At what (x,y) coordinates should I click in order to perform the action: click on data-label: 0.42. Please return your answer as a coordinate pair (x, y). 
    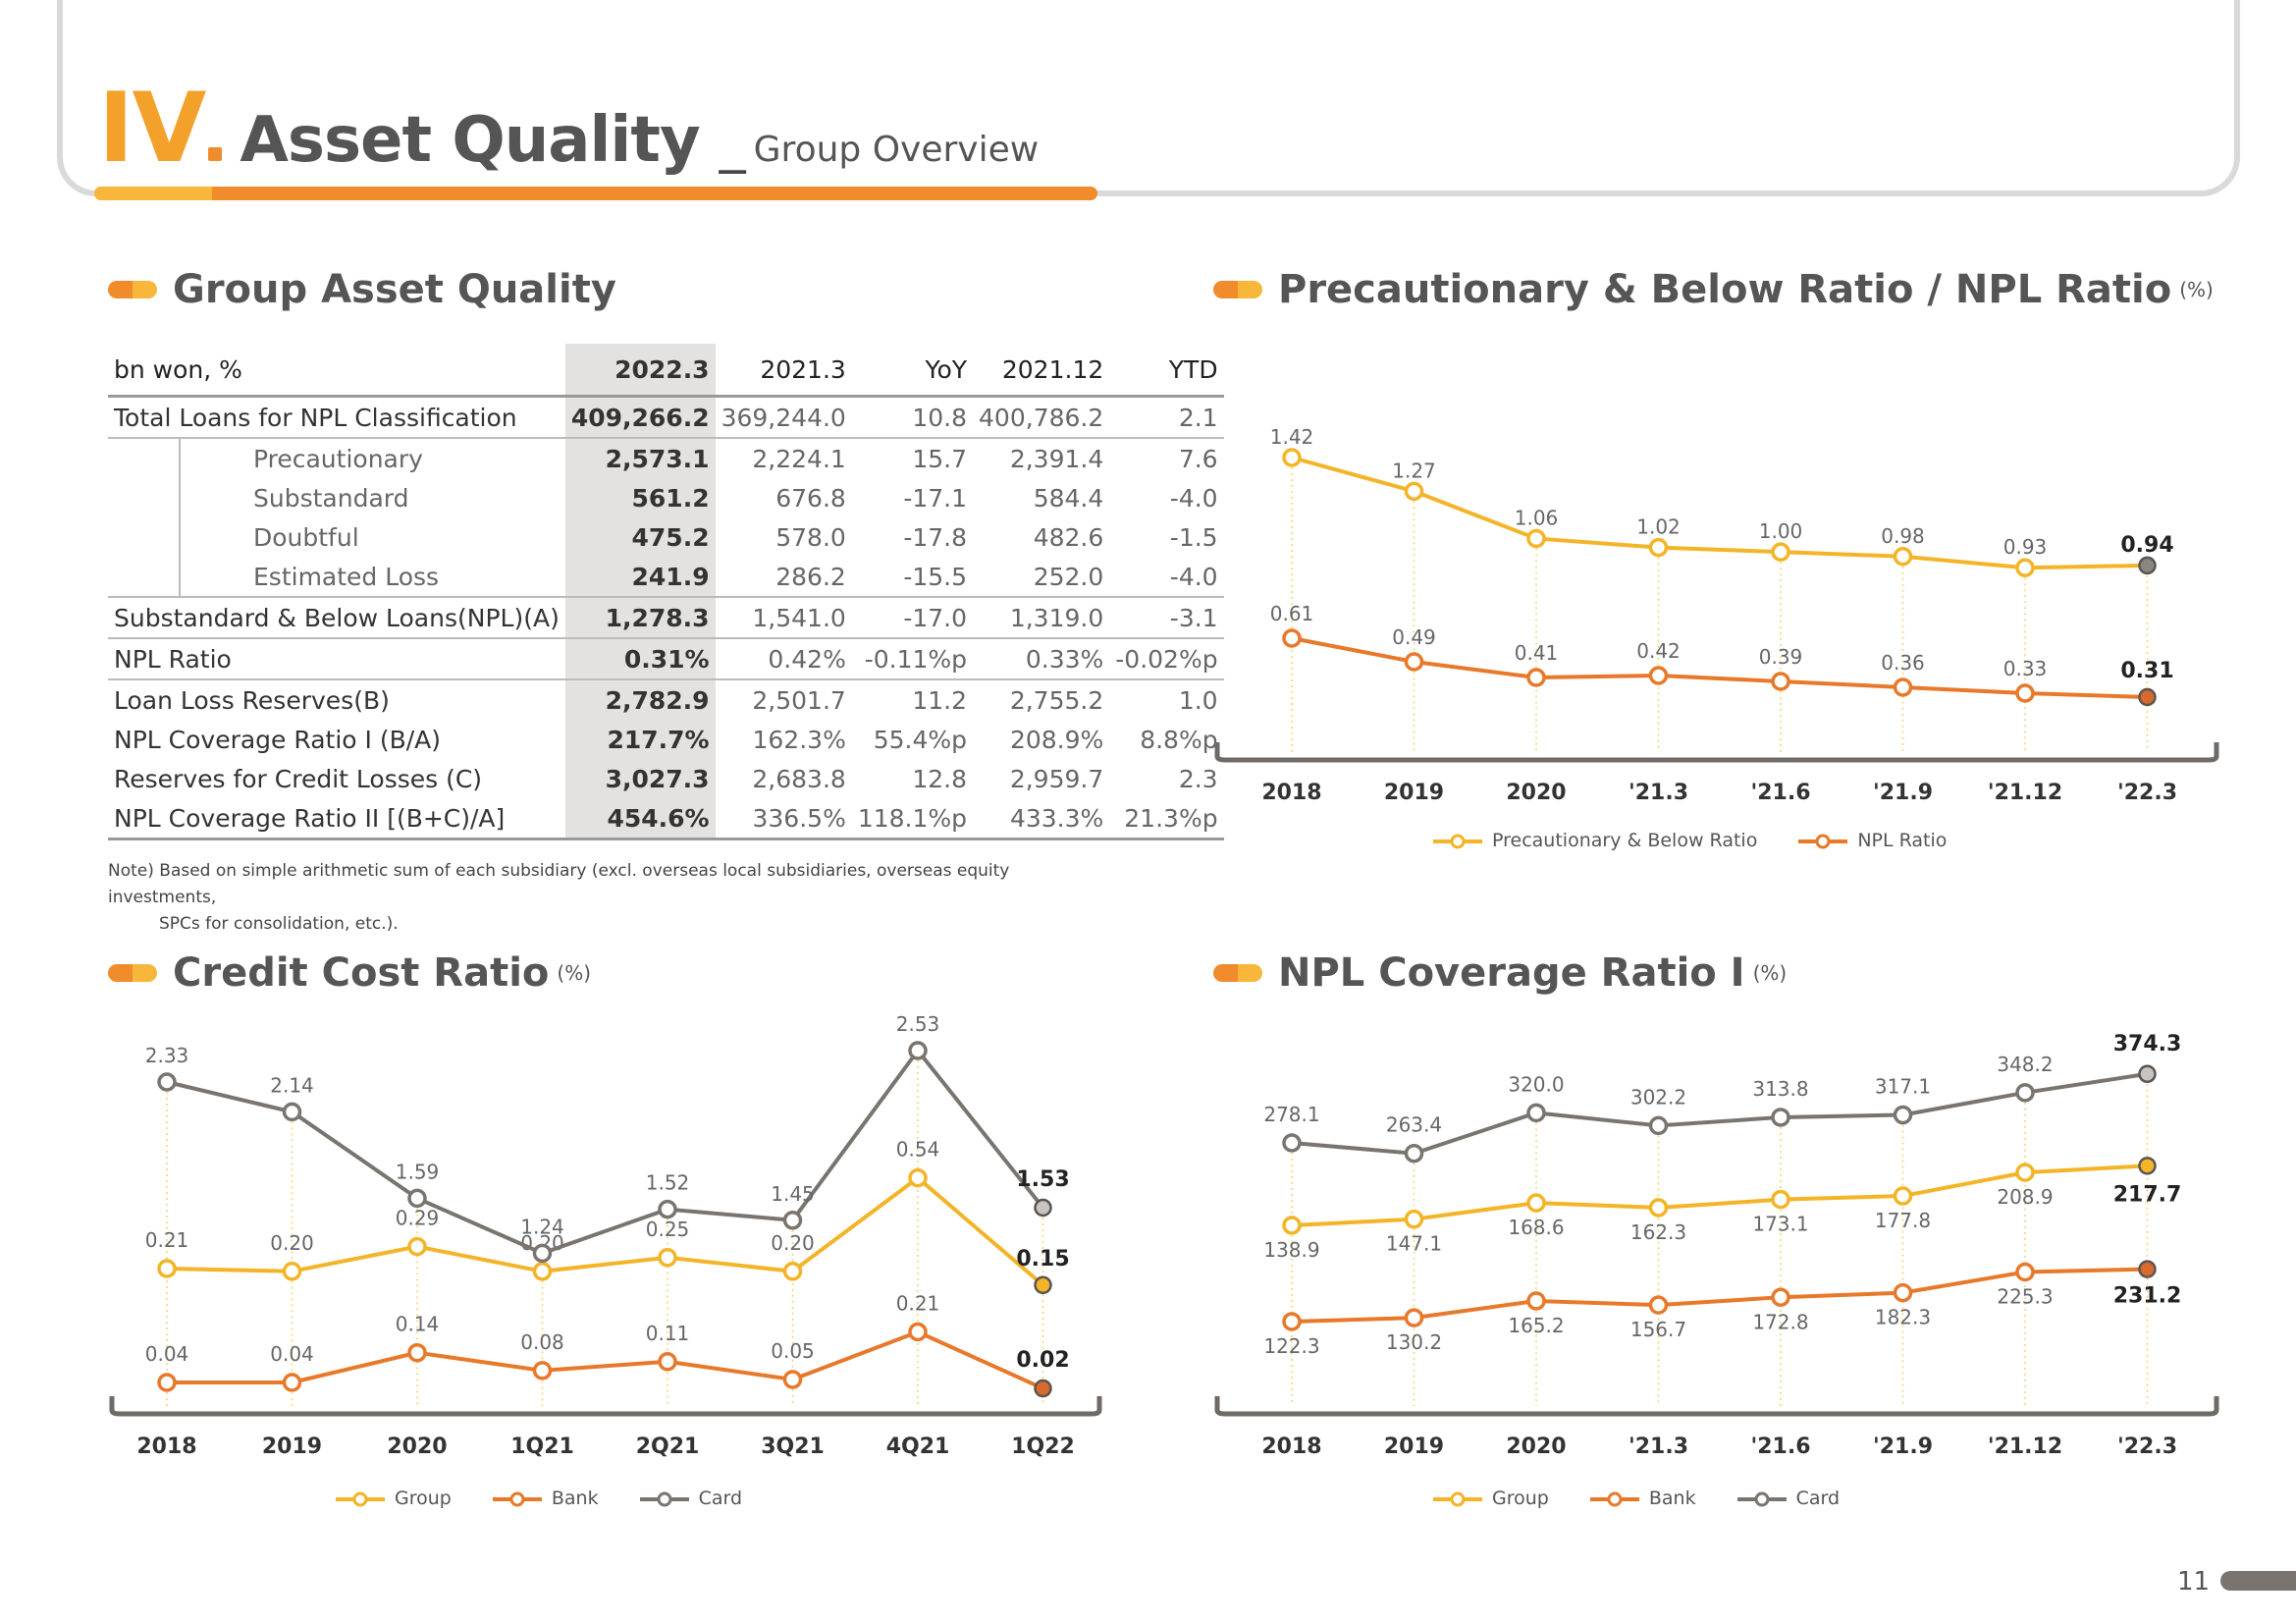
    Looking at the image, I should click on (1658, 651).